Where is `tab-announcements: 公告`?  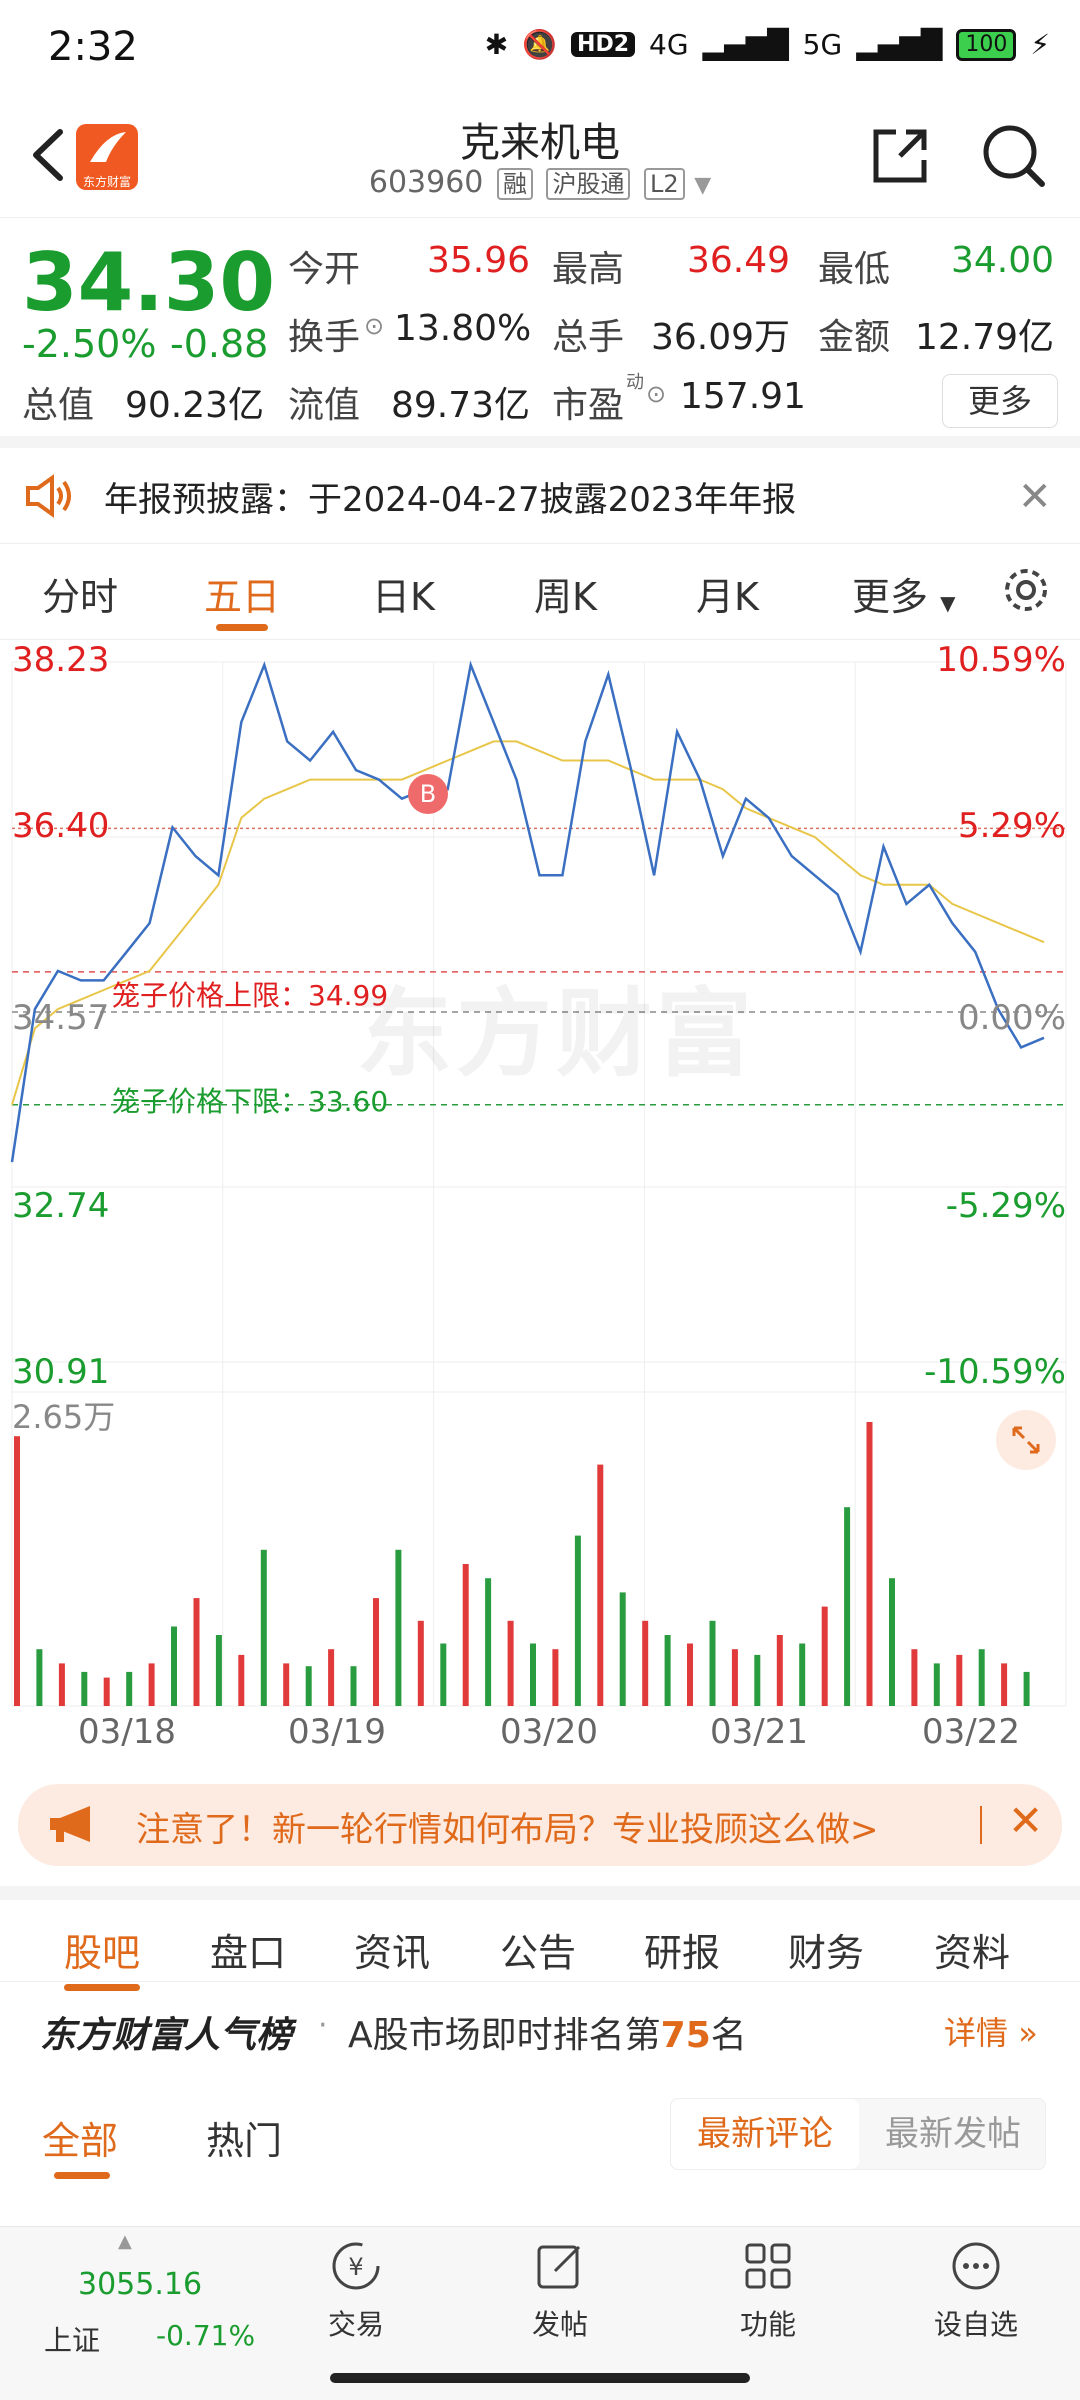
tab-announcements: 公告 is located at coordinates (538, 1953).